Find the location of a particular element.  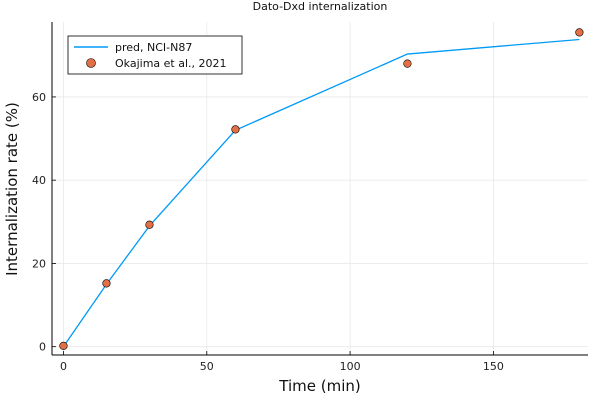

legend-label-pred: pred, NCI-N87 is located at coordinates (153, 47).